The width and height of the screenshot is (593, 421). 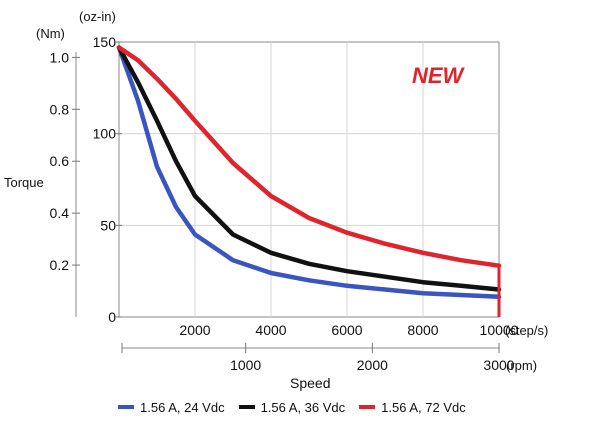 I want to click on x-steps-tick-label: 4000, so click(x=270, y=330).